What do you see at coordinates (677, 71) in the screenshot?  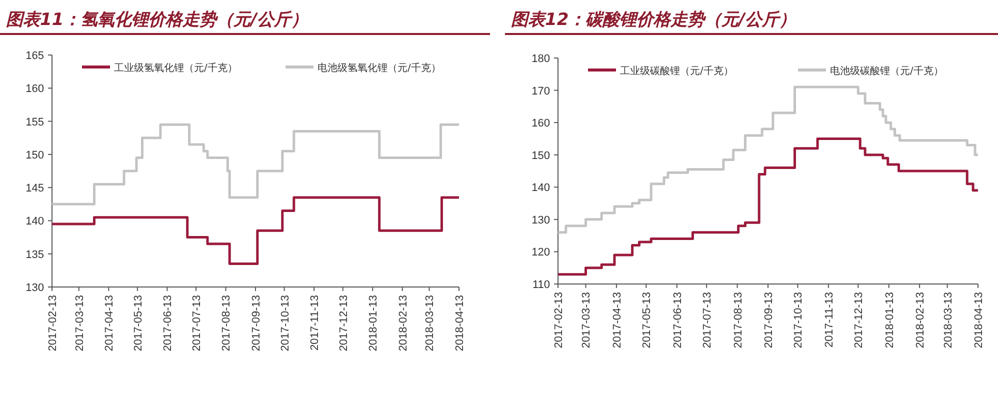 I see `legend-label: 工业级碳酸锂（元/千克）` at bounding box center [677, 71].